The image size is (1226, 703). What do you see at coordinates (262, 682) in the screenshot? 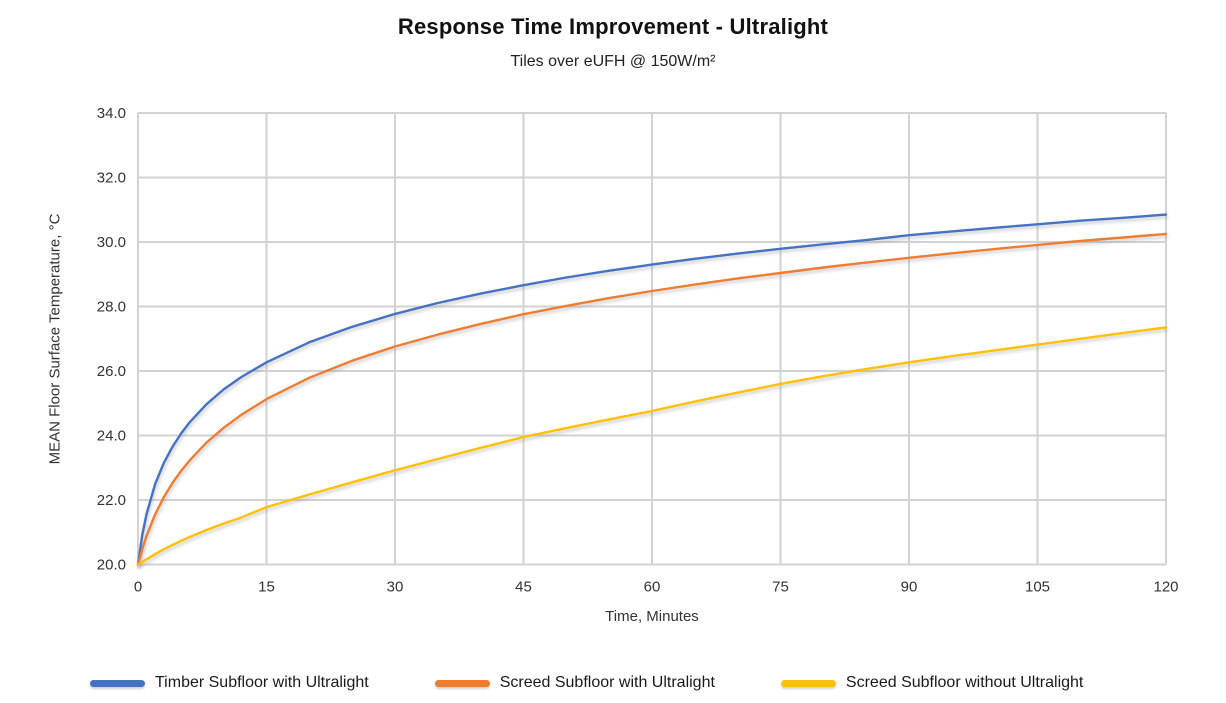
I see `legend-label: Timber Subfloor with Ultralight` at bounding box center [262, 682].